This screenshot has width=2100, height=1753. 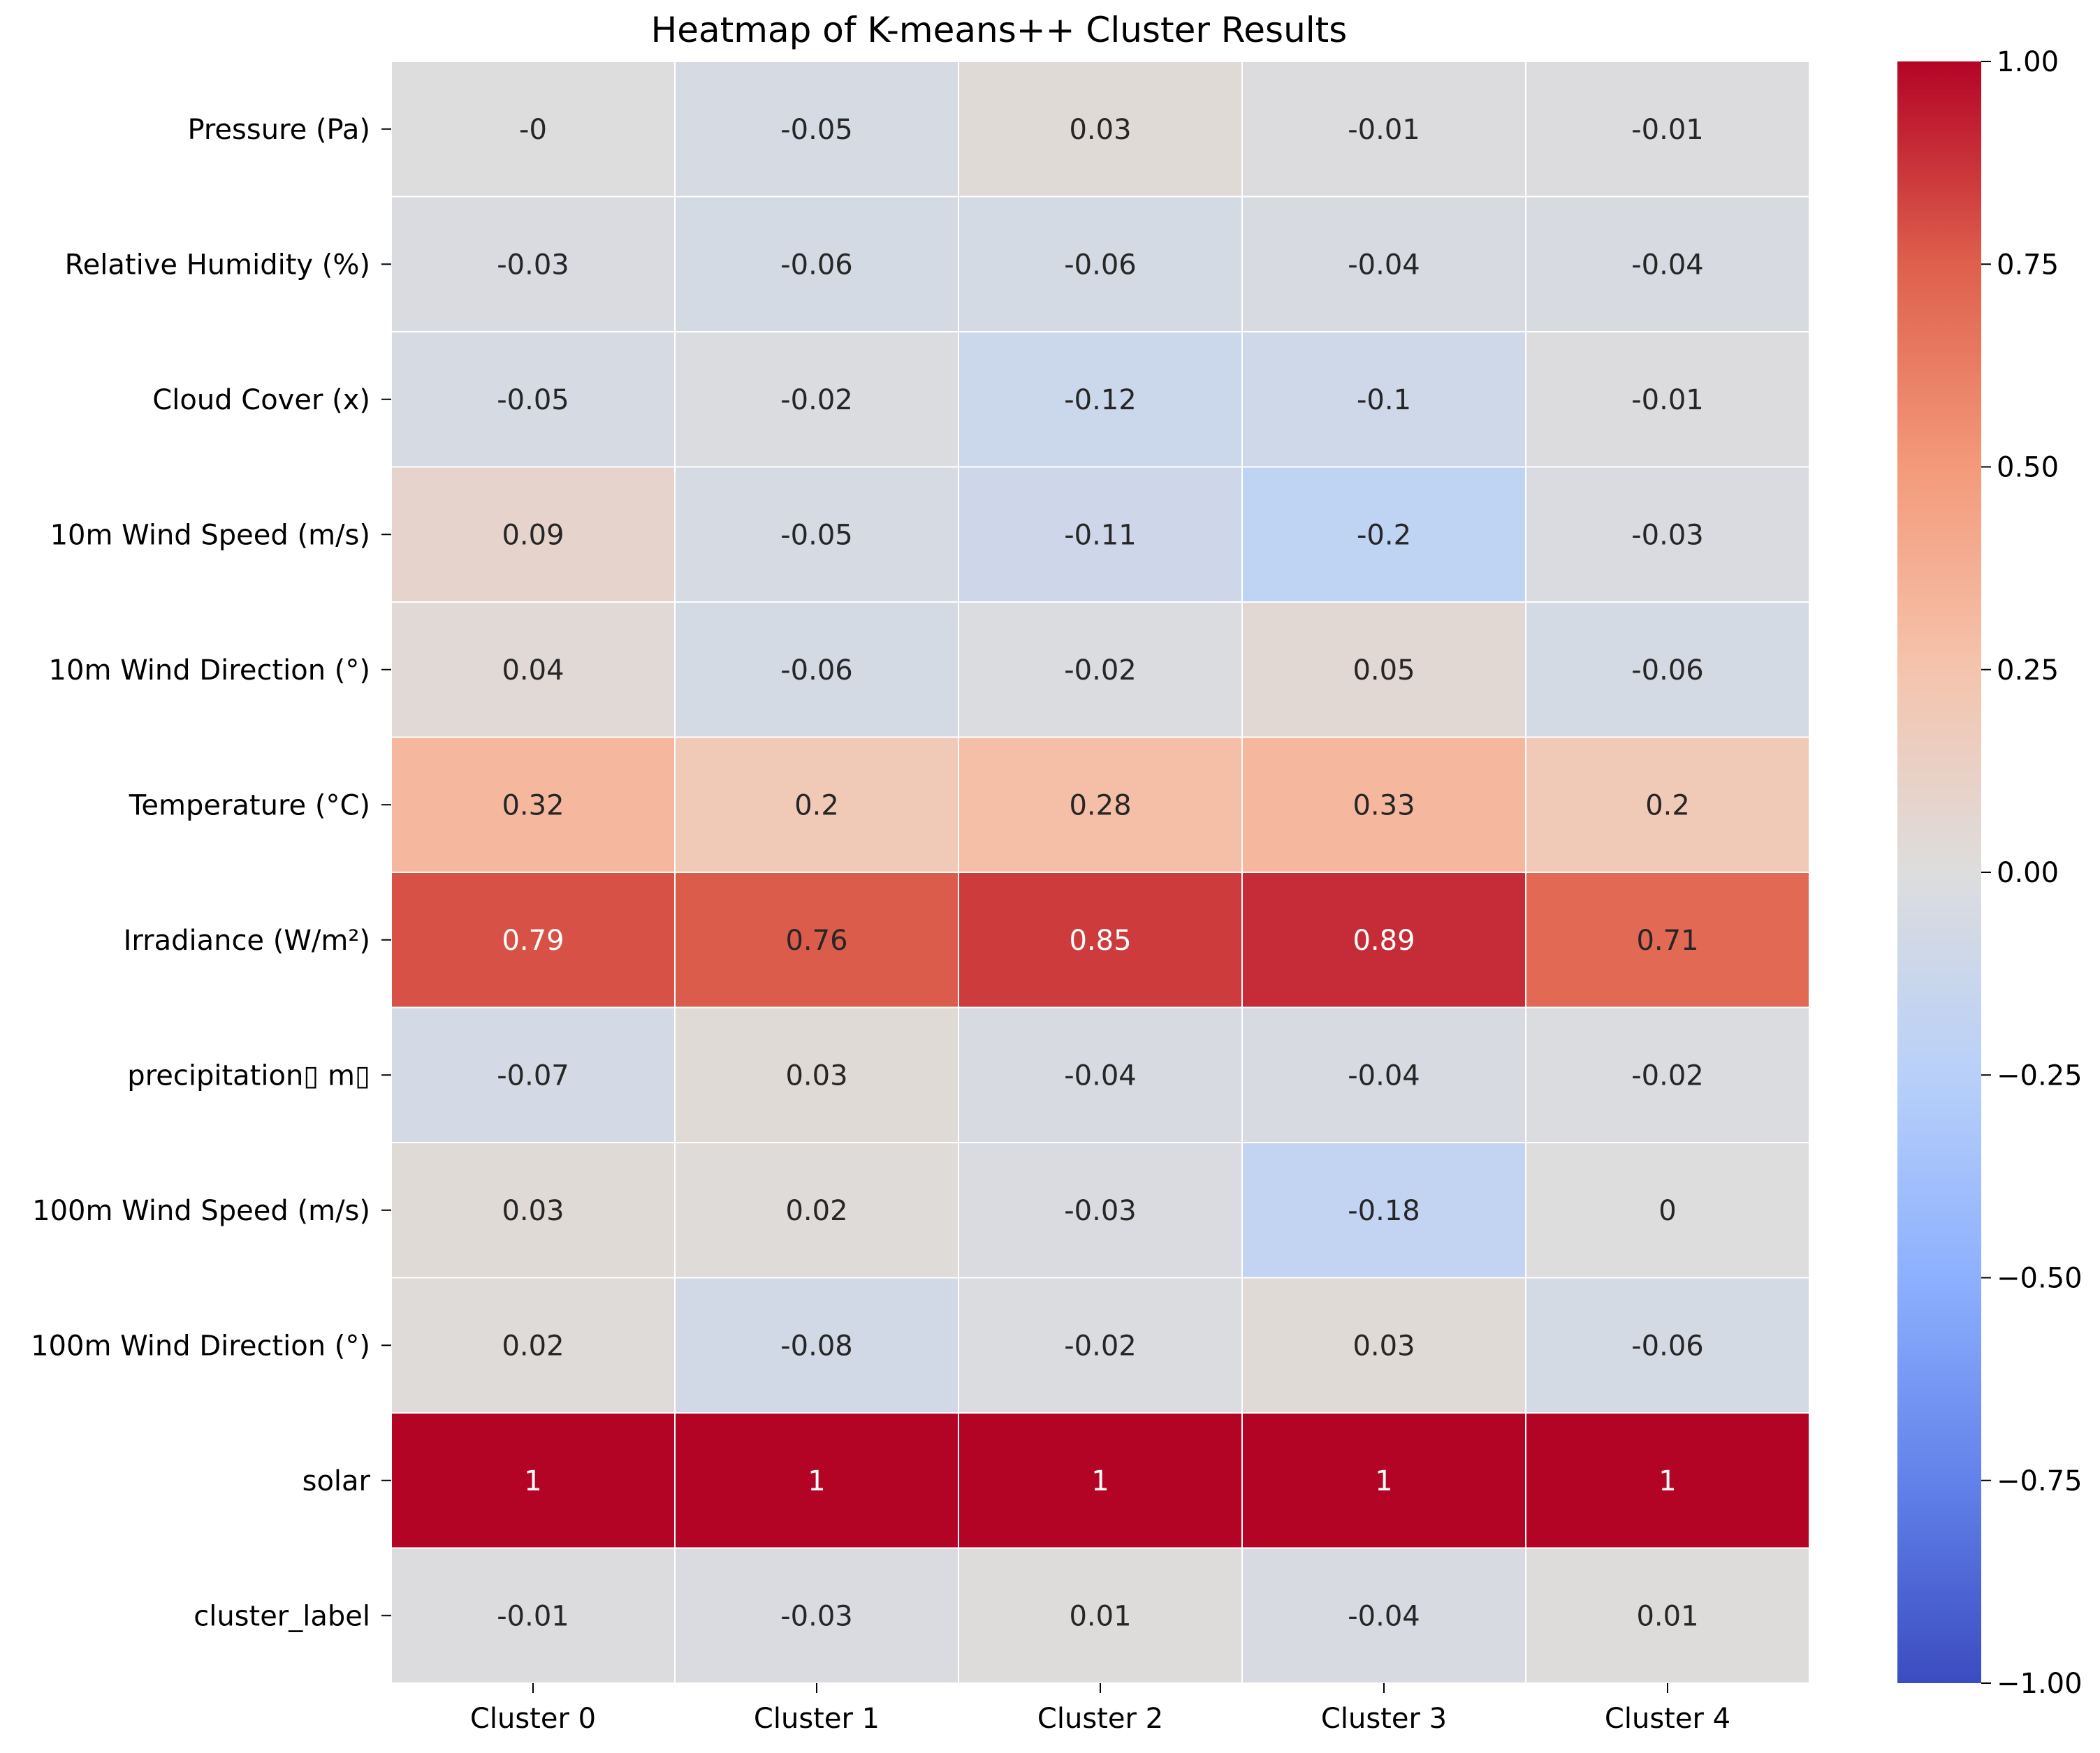 I want to click on y-tick-label: 100m Wind Direction (°), so click(x=200, y=1346).